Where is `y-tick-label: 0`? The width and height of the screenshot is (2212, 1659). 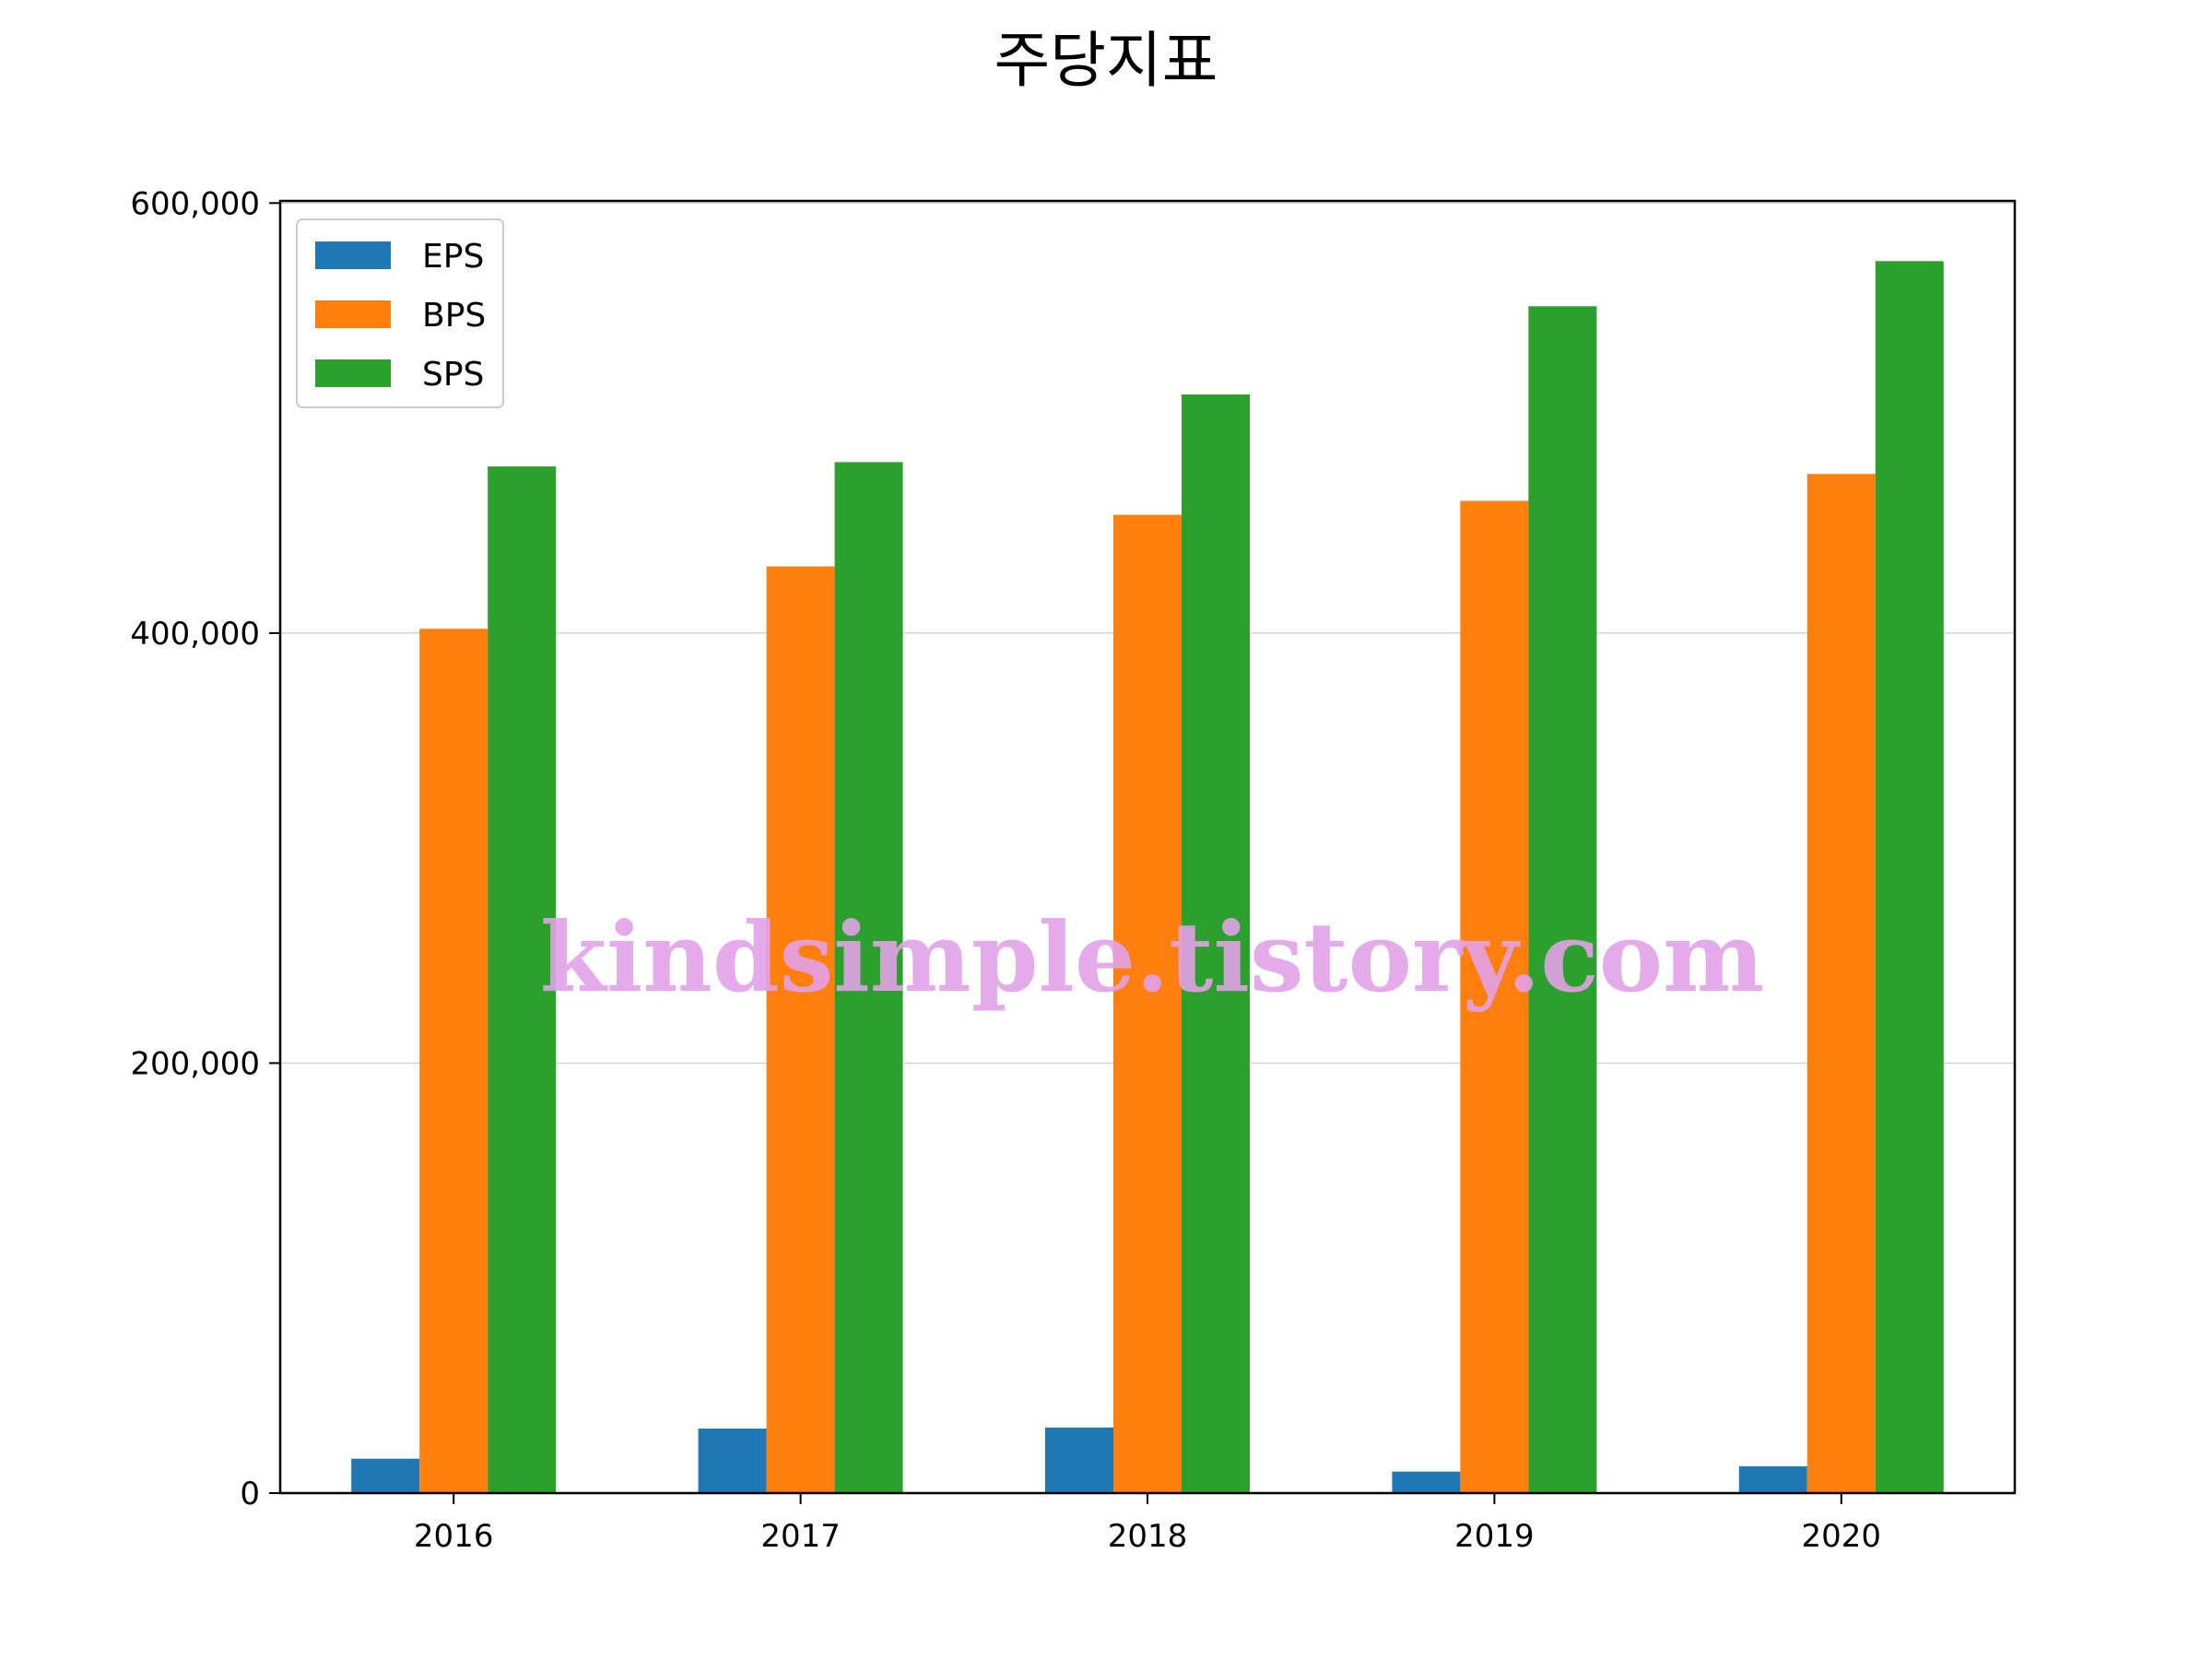
y-tick-label: 0 is located at coordinates (250, 1494).